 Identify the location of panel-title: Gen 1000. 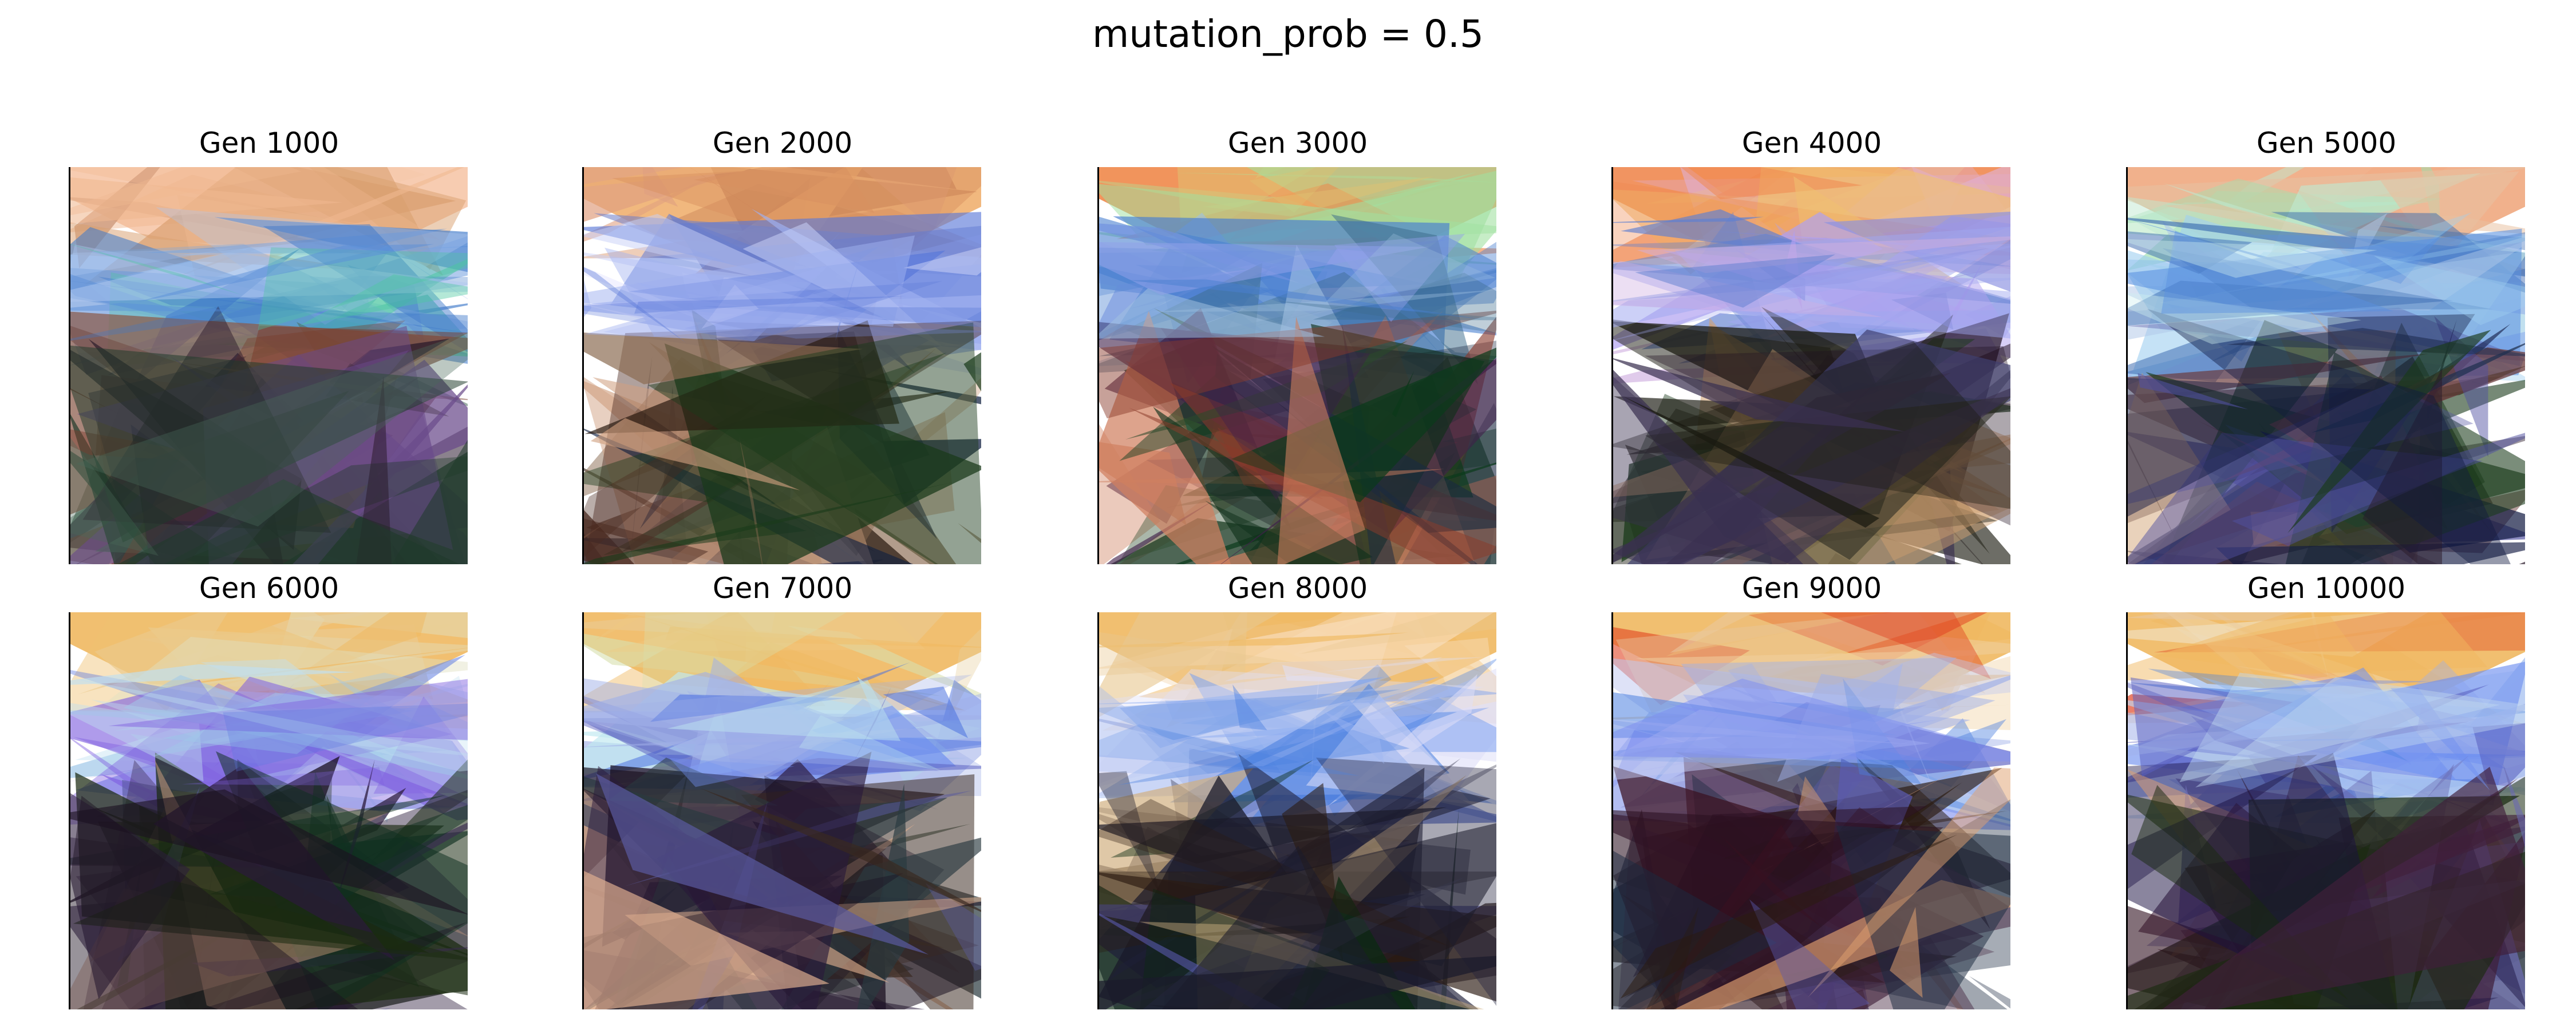
(269, 143).